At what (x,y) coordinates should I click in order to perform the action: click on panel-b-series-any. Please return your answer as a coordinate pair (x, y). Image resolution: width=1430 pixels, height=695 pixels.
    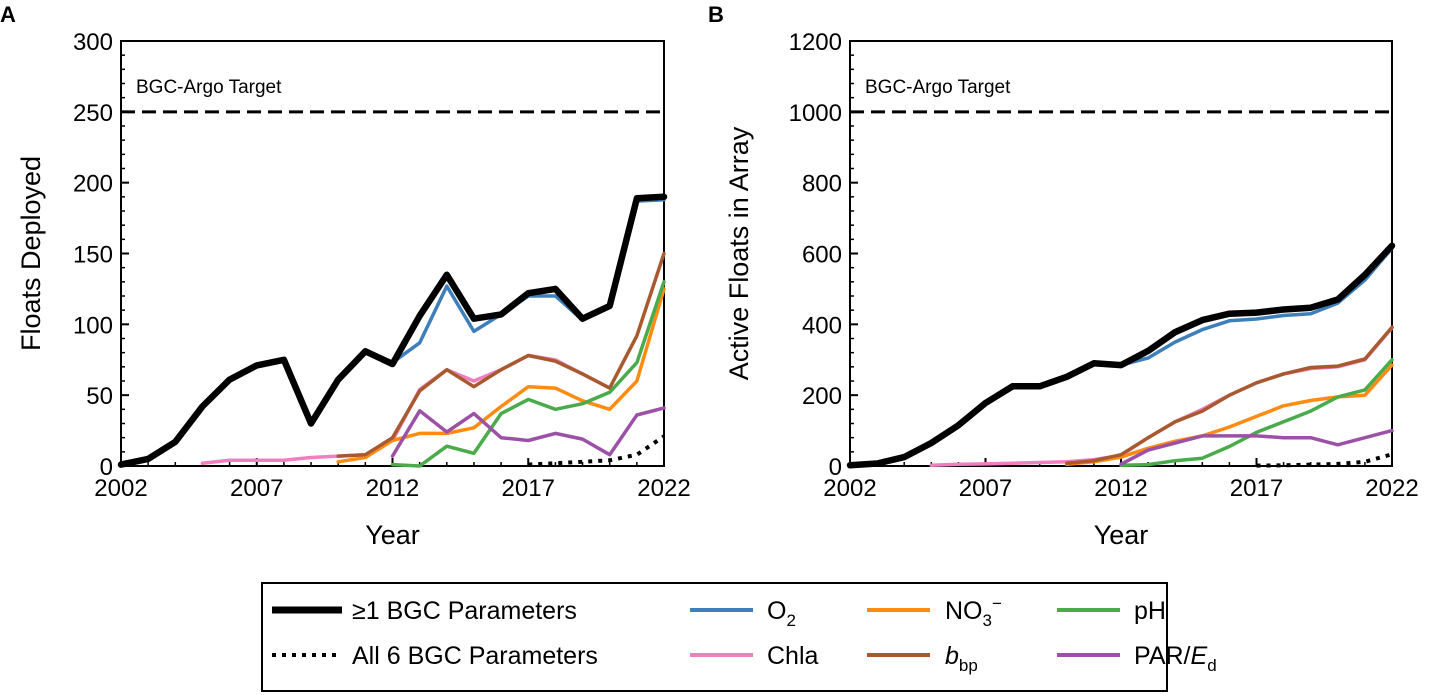
    Looking at the image, I should click on (1121, 355).